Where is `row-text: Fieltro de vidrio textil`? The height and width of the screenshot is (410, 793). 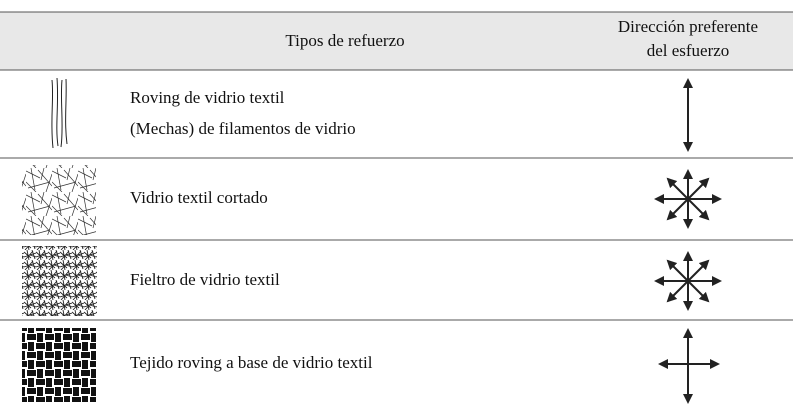
row-text: Fieltro de vidrio textil is located at coordinates (205, 279).